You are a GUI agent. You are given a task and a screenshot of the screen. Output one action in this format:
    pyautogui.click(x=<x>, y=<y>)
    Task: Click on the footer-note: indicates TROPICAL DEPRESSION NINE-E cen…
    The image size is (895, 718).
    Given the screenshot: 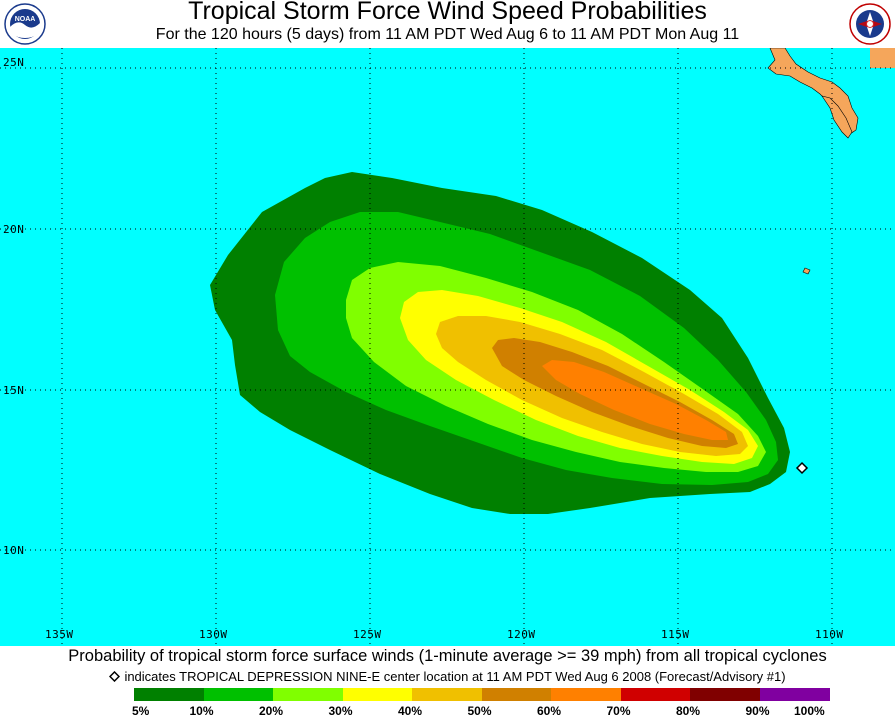 What is the action you would take?
    pyautogui.click(x=447, y=676)
    